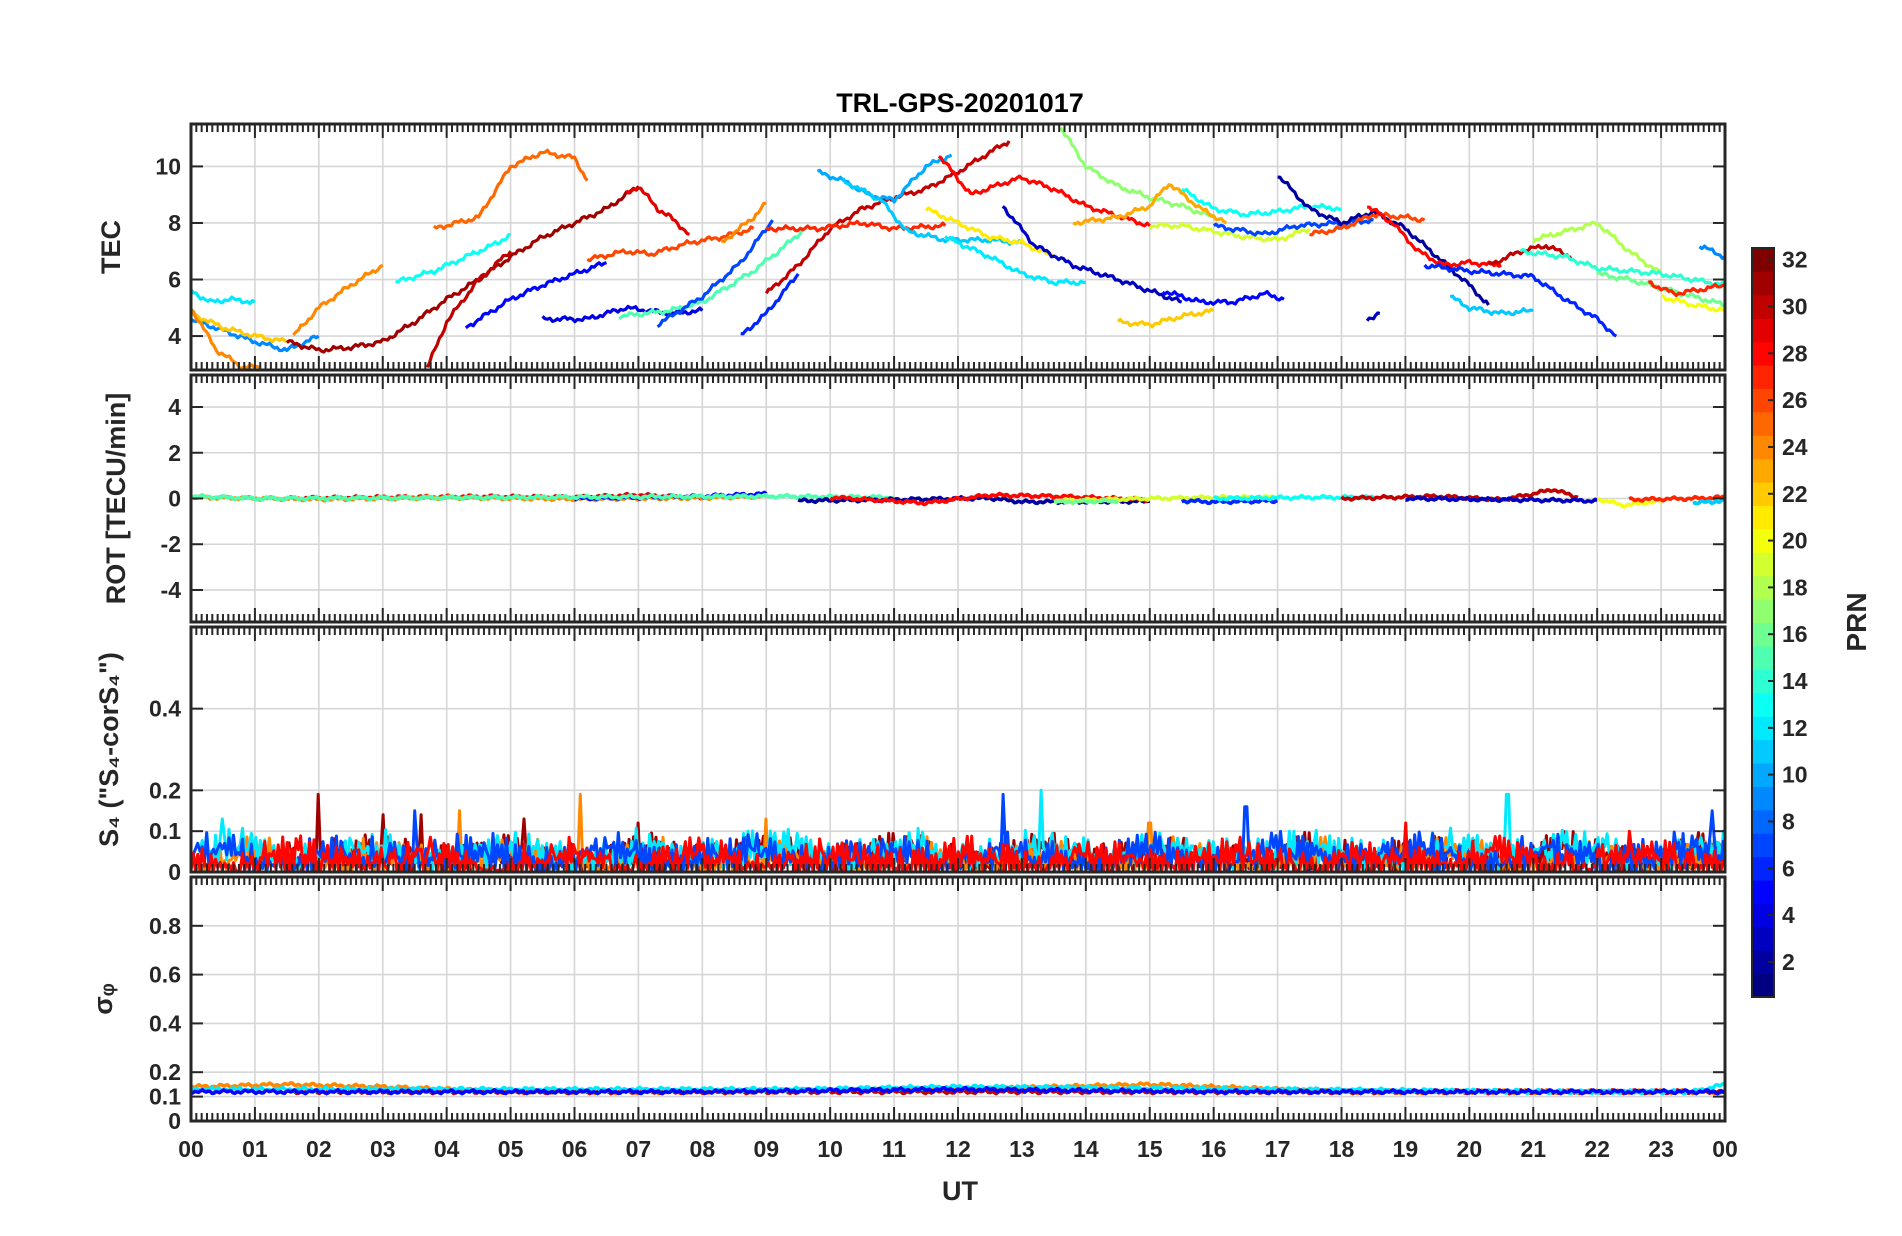 The height and width of the screenshot is (1236, 1902). I want to click on x-tick-label: 10, so click(830, 1149).